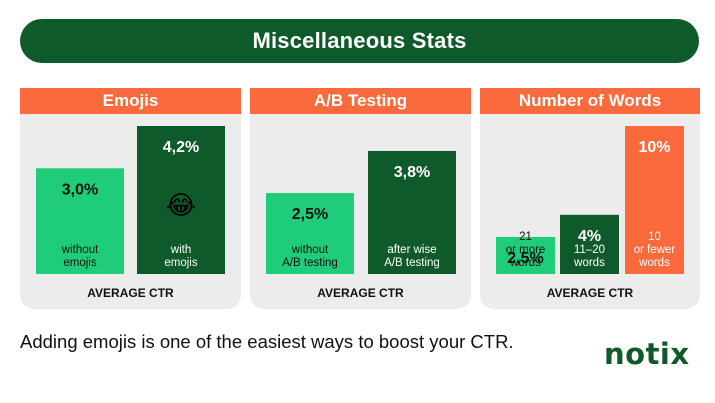 The height and width of the screenshot is (403, 715). I want to click on notix-logo: notix, so click(647, 354).